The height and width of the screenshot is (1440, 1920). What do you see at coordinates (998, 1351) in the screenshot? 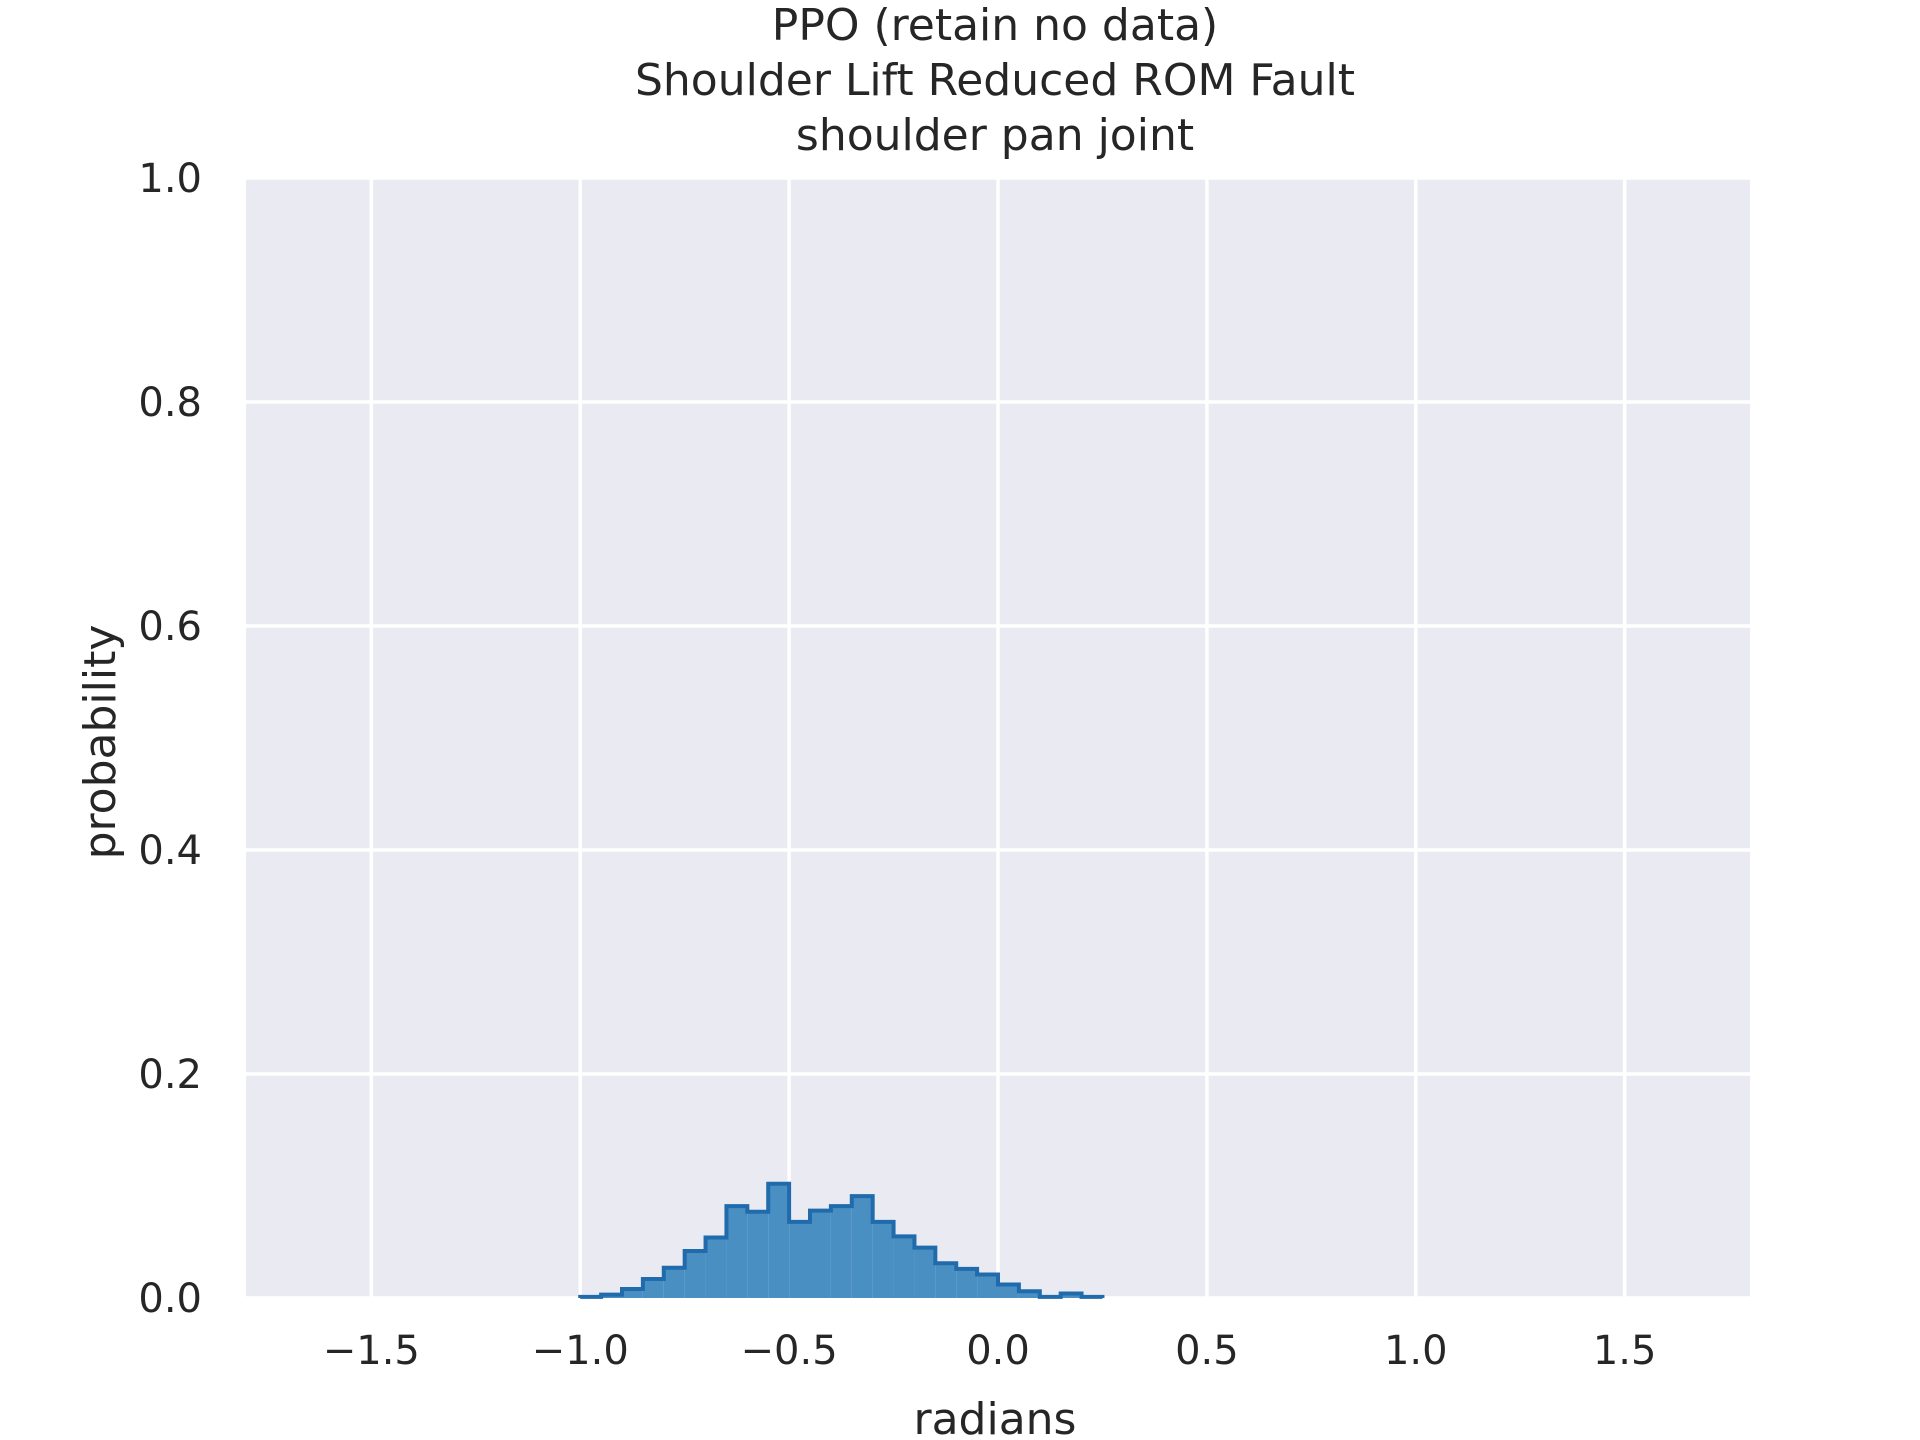
I see `x-tick-label: 0.0` at bounding box center [998, 1351].